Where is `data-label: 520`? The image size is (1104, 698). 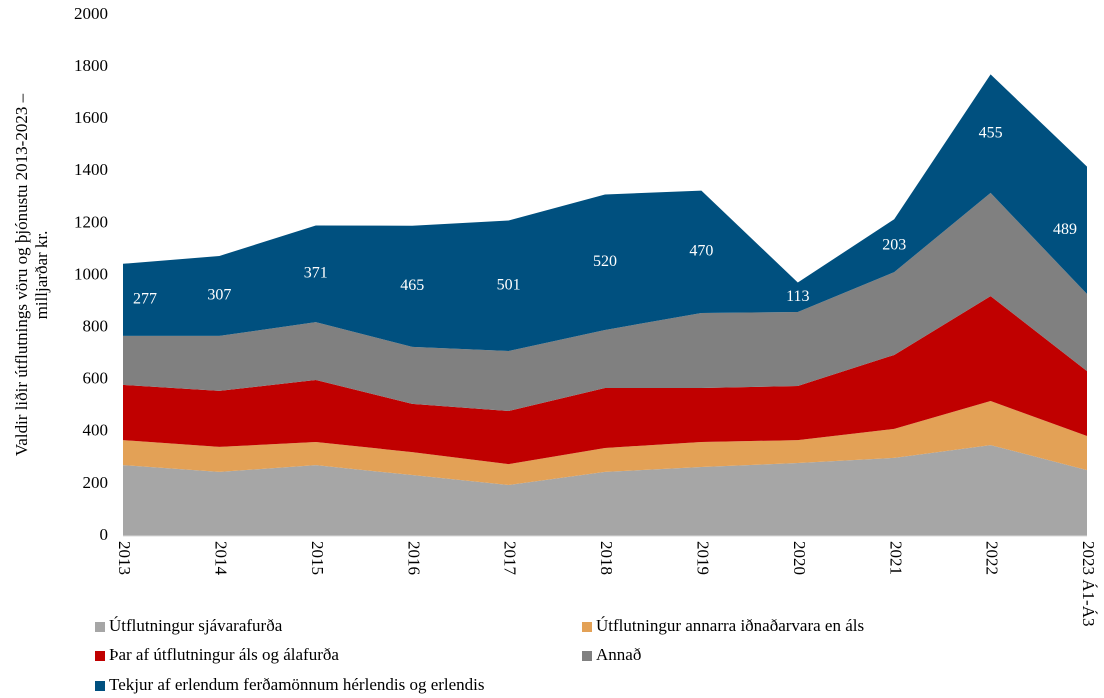
data-label: 520 is located at coordinates (605, 261).